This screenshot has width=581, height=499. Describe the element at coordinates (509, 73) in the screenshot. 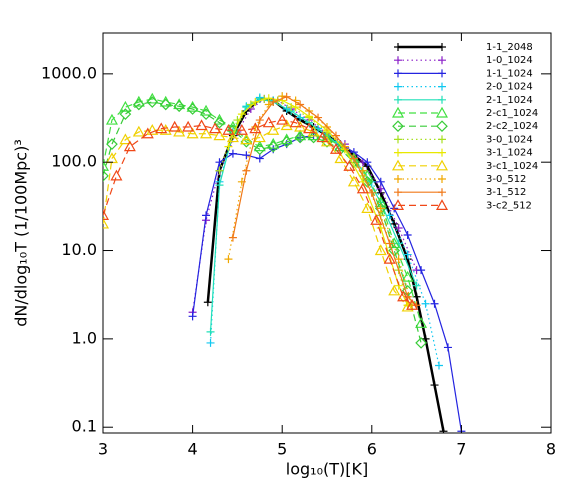

I see `legend-label: 1-1_1024` at that location.